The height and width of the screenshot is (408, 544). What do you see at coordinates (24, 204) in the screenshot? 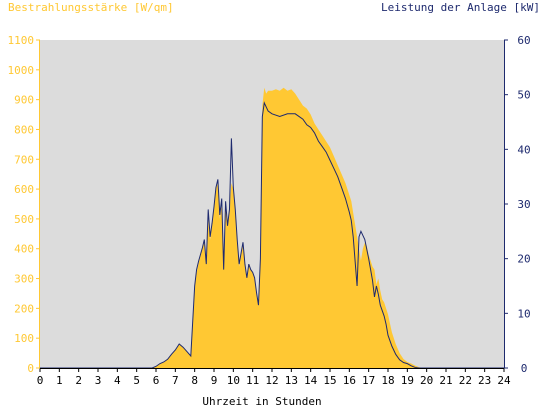
I see `y-axis-left-ticks: 0 100 200 300 400 500 600 700 800 900 1000 1100` at bounding box center [24, 204].